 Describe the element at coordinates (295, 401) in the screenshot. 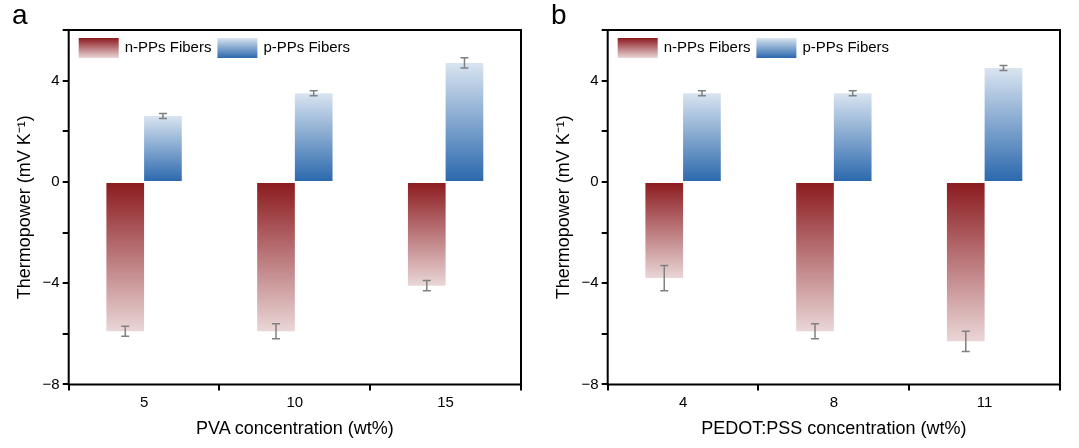

I see `x-tick-label: 10` at that location.